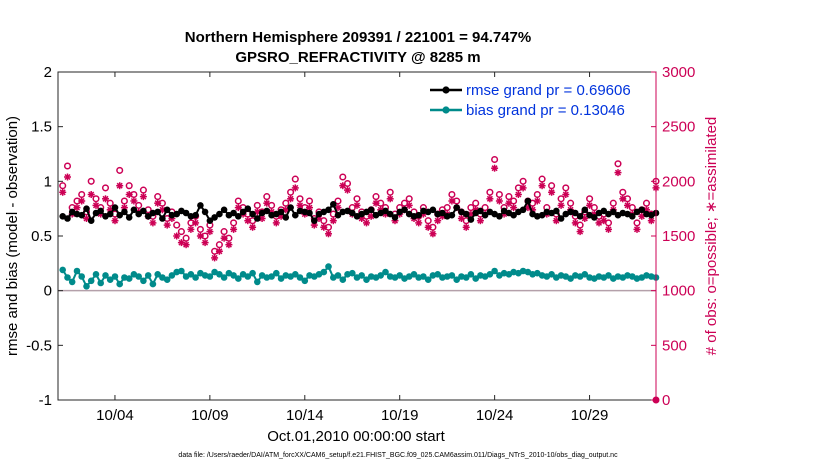 The image size is (830, 470). What do you see at coordinates (41, 127) in the screenshot?
I see `left-tick-label: 1.5` at bounding box center [41, 127].